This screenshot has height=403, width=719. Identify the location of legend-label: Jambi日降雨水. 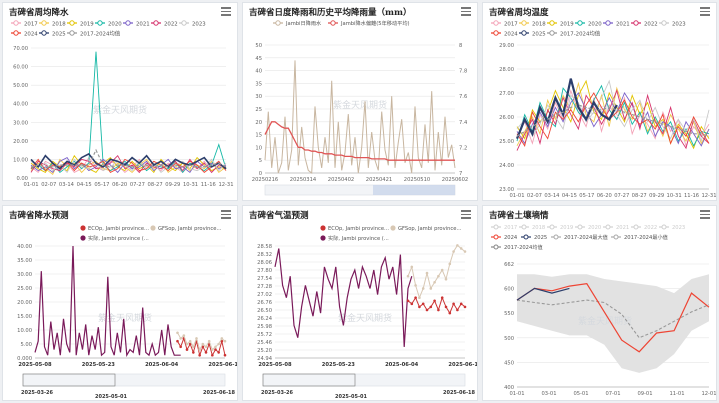
(303, 23).